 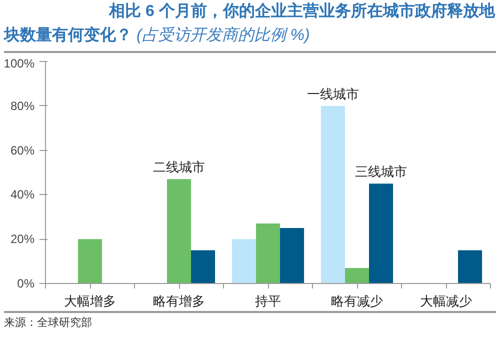 What do you see at coordinates (446, 301) in the screenshot?
I see `x-tick-label: 大幅减少` at bounding box center [446, 301].